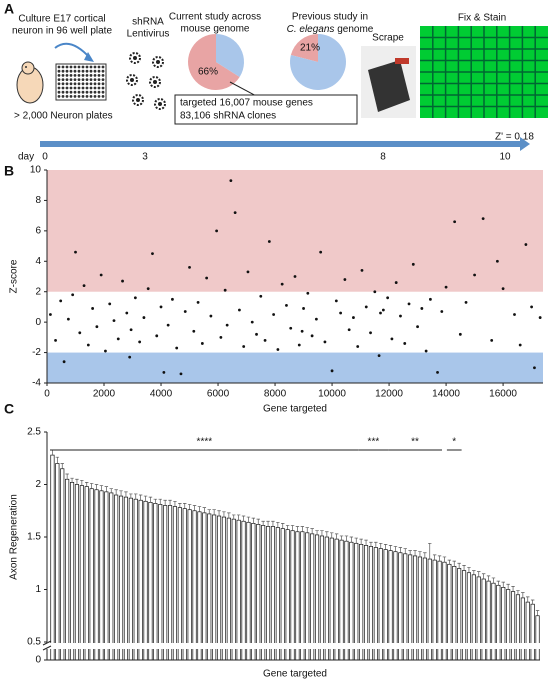  What do you see at coordinates (383, 157) in the screenshot?
I see `day-tick: 8` at bounding box center [383, 157].